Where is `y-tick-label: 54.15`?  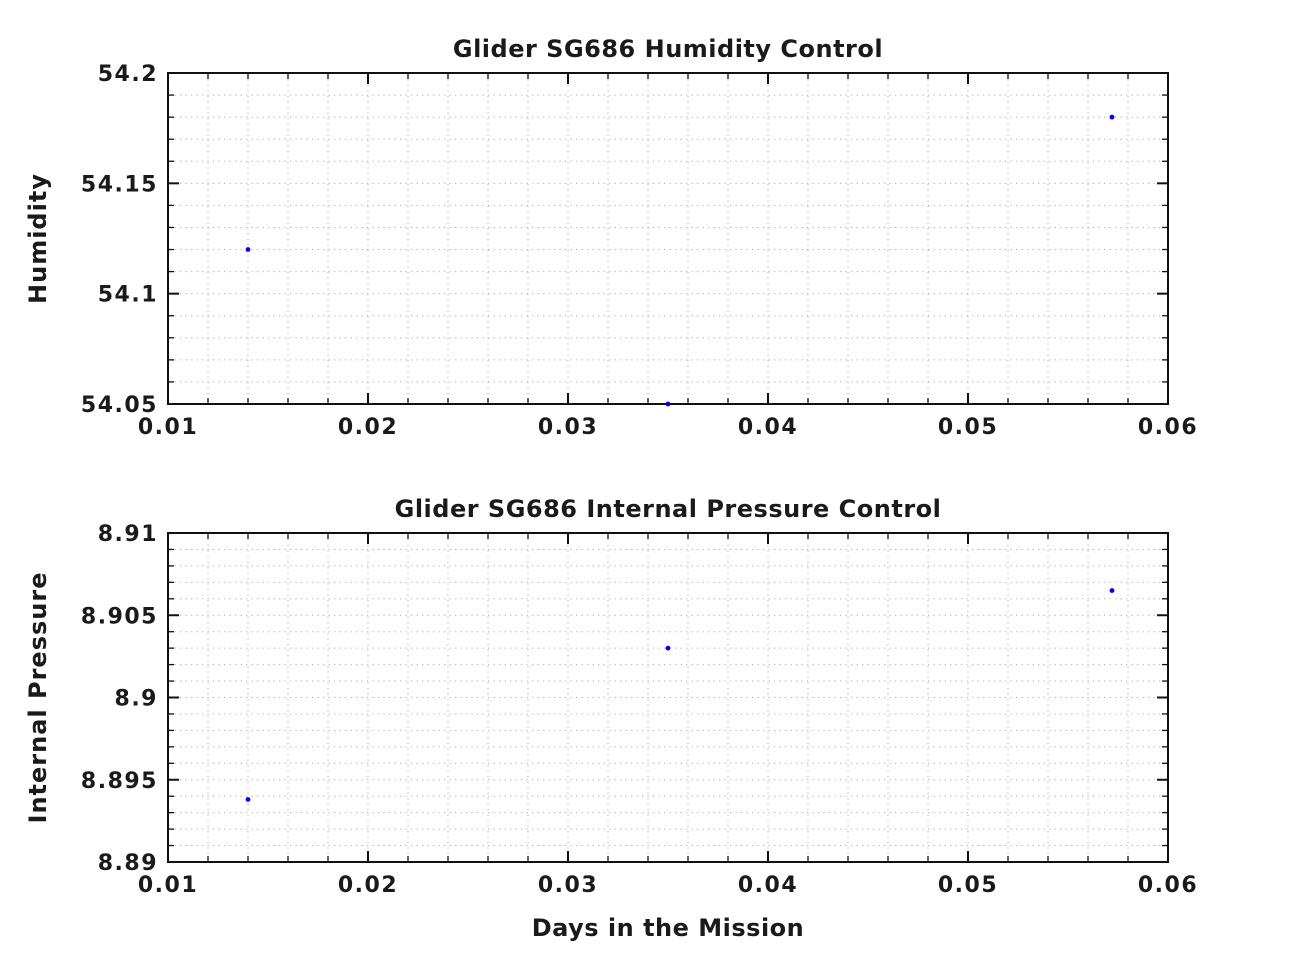
y-tick-label: 54.15 is located at coordinates (119, 184).